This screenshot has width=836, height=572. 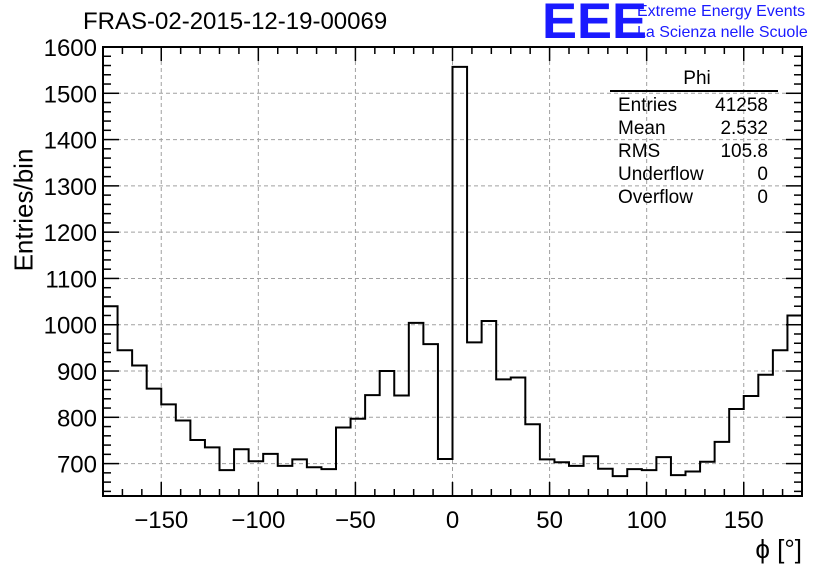 I want to click on stats-label: Overflow, so click(x=655, y=197).